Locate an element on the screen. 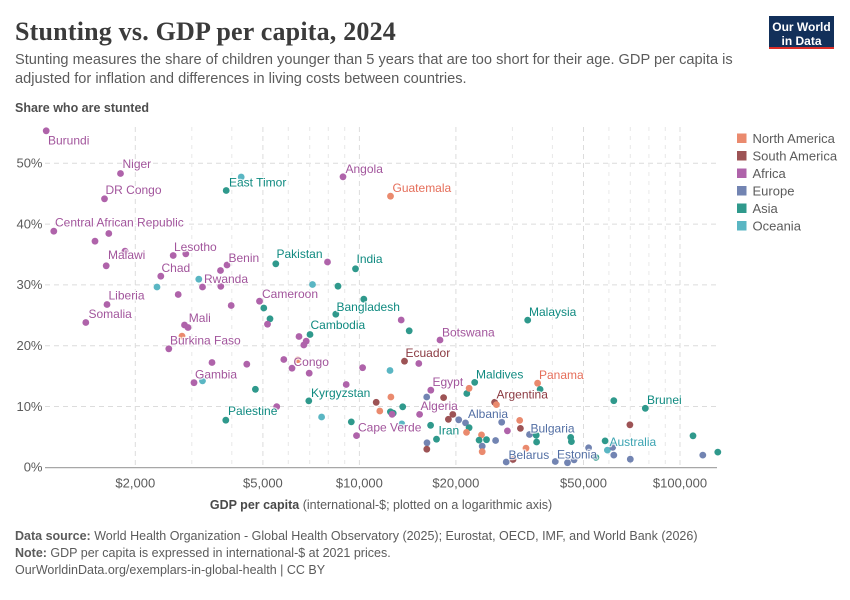 The width and height of the screenshot is (850, 600). svg-text: Niger is located at coordinates (137, 164).